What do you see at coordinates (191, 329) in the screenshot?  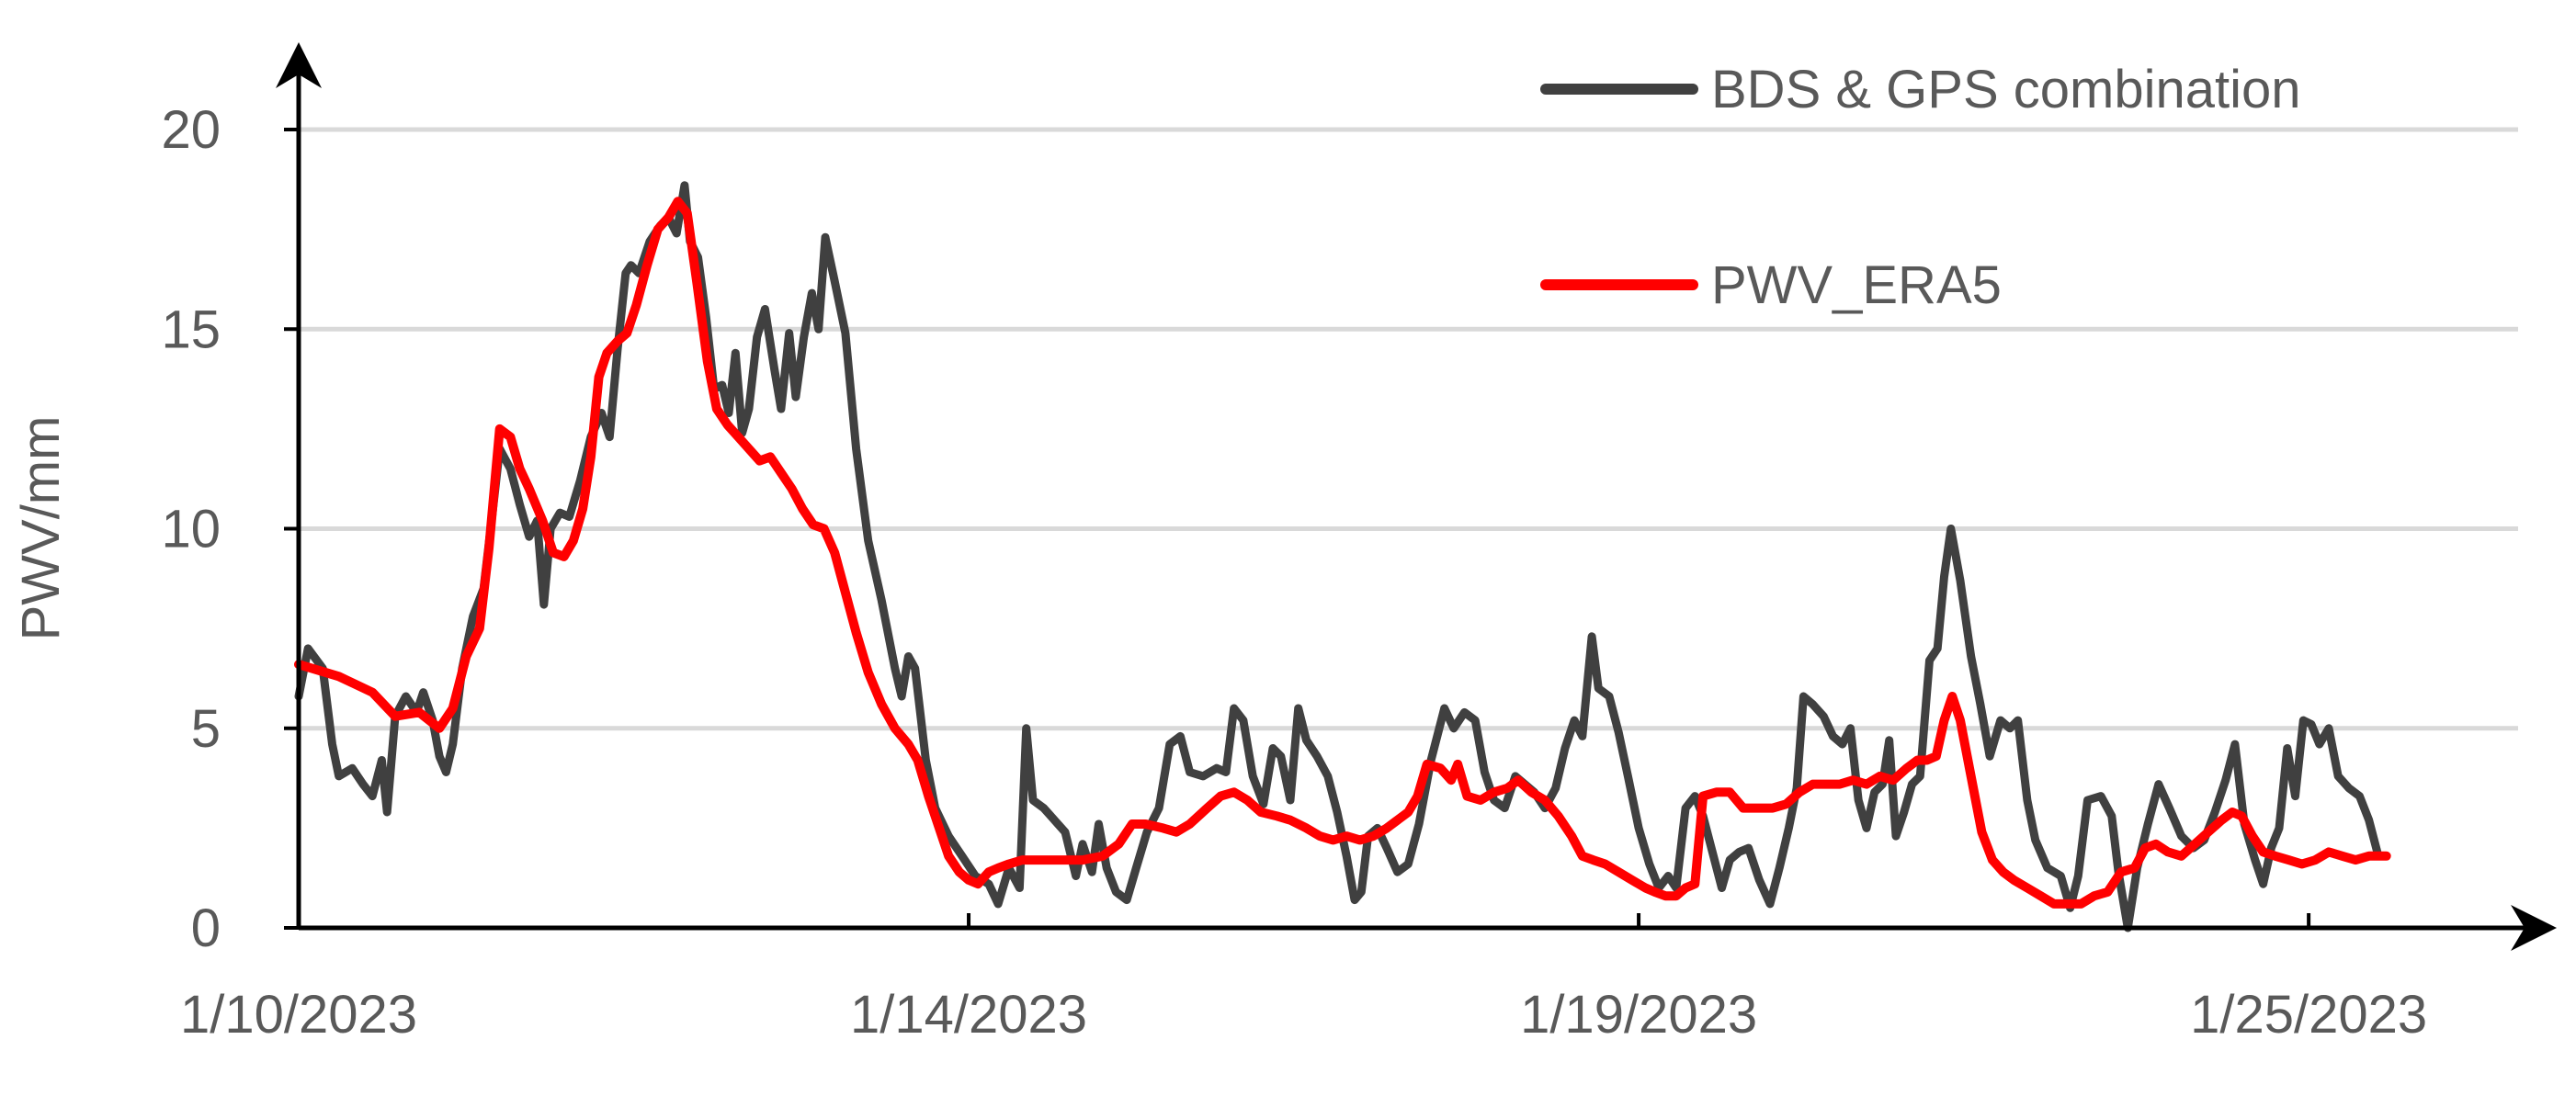 I see `y-tick-label-15: 15` at bounding box center [191, 329].